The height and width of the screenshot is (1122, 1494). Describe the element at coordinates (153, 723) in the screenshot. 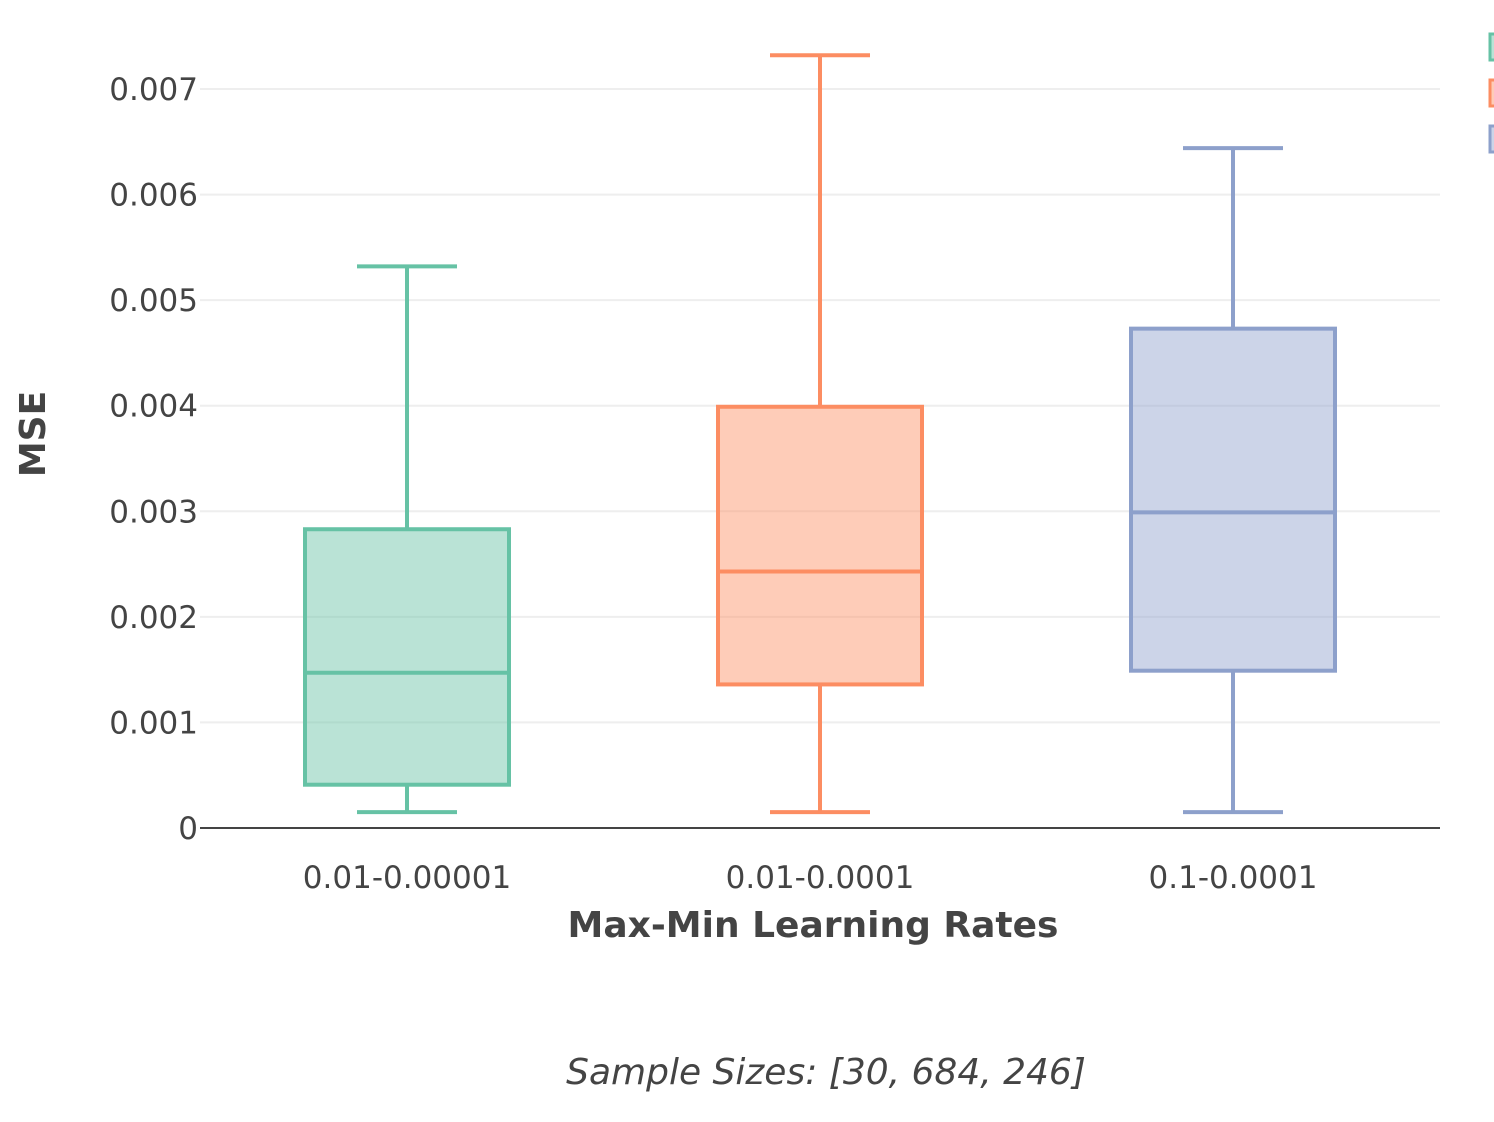

I see `y-tick-label: 0.001` at that location.